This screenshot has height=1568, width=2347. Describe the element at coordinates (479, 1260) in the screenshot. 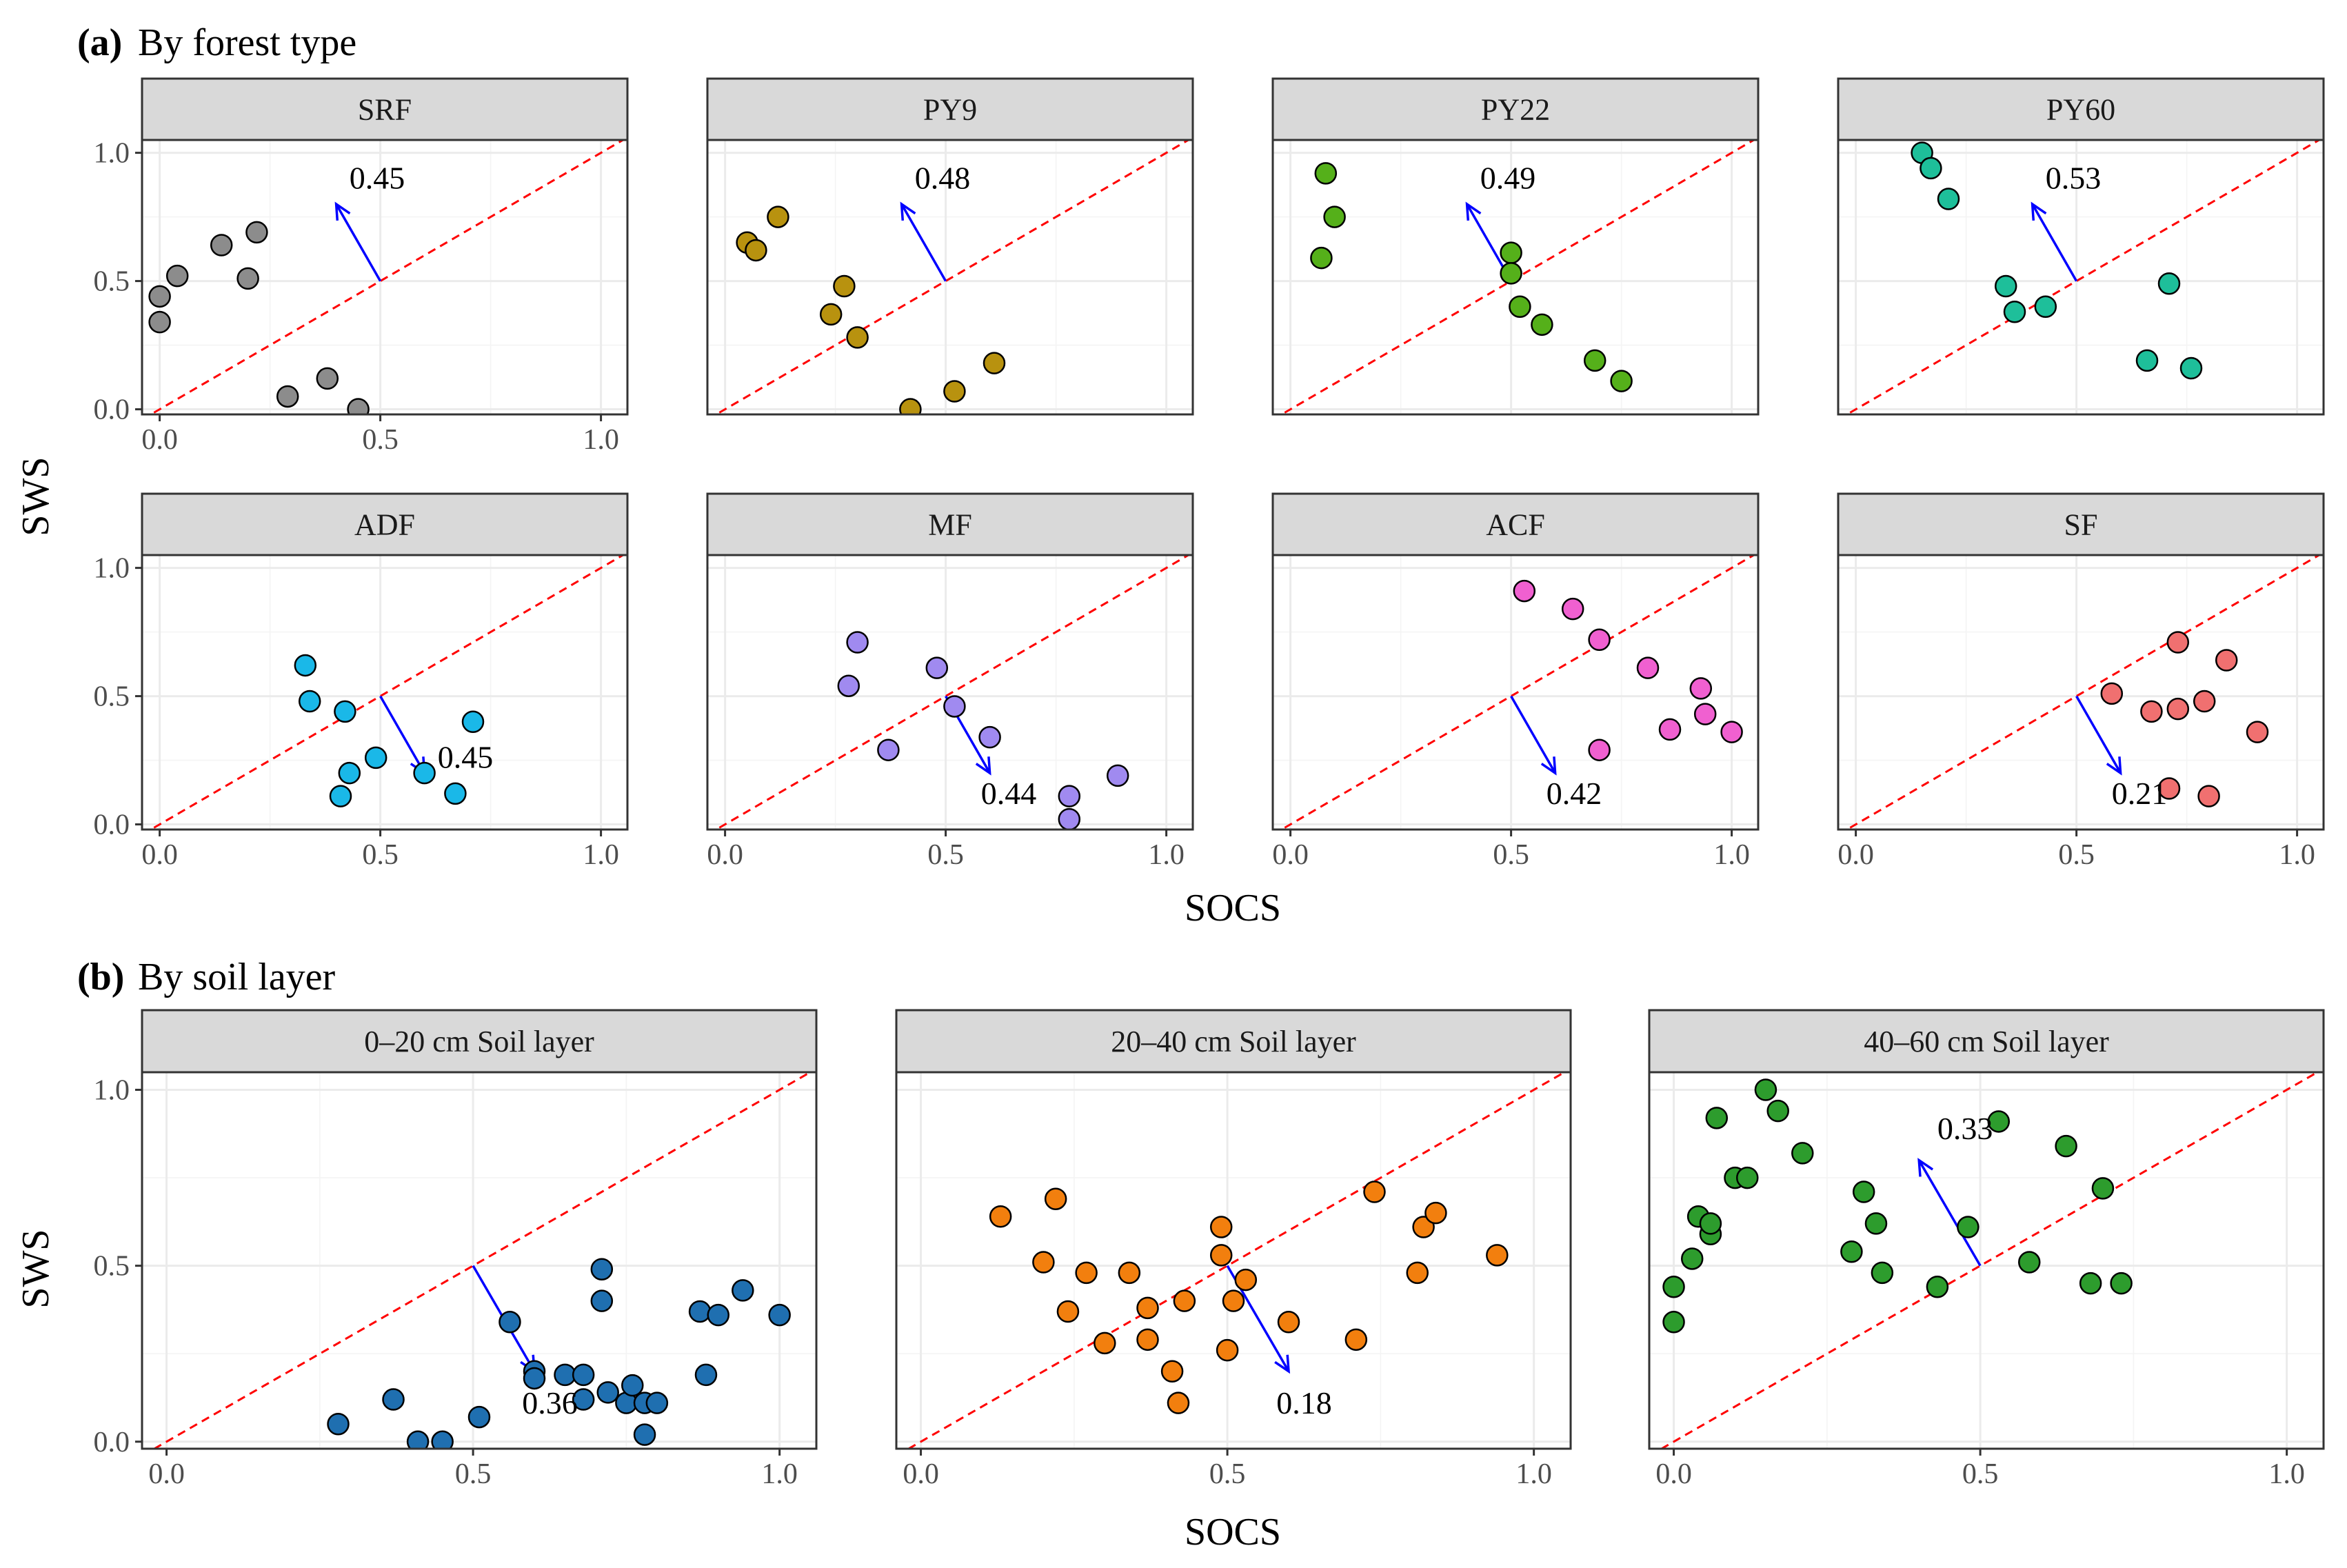

I see `facet-layer-0-20-plot-area` at that location.